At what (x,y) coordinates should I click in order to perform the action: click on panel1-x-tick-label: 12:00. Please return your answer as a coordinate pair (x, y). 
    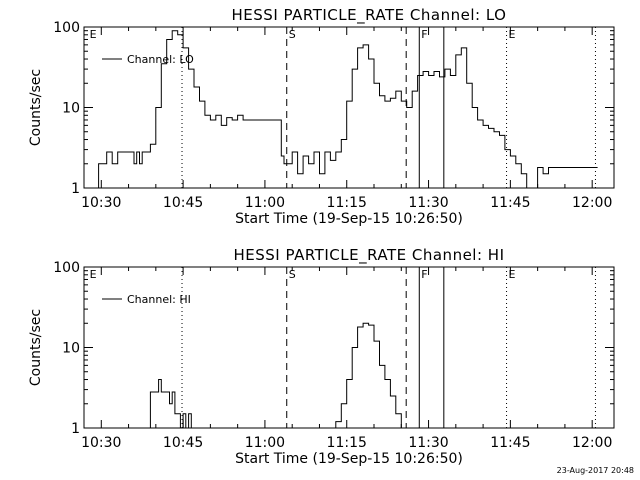
    Looking at the image, I should click on (592, 203).